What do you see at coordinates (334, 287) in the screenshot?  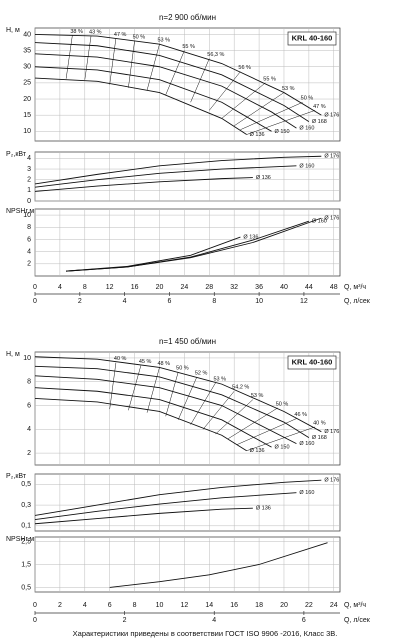 I see `x-tick-label: 48` at bounding box center [334, 287].